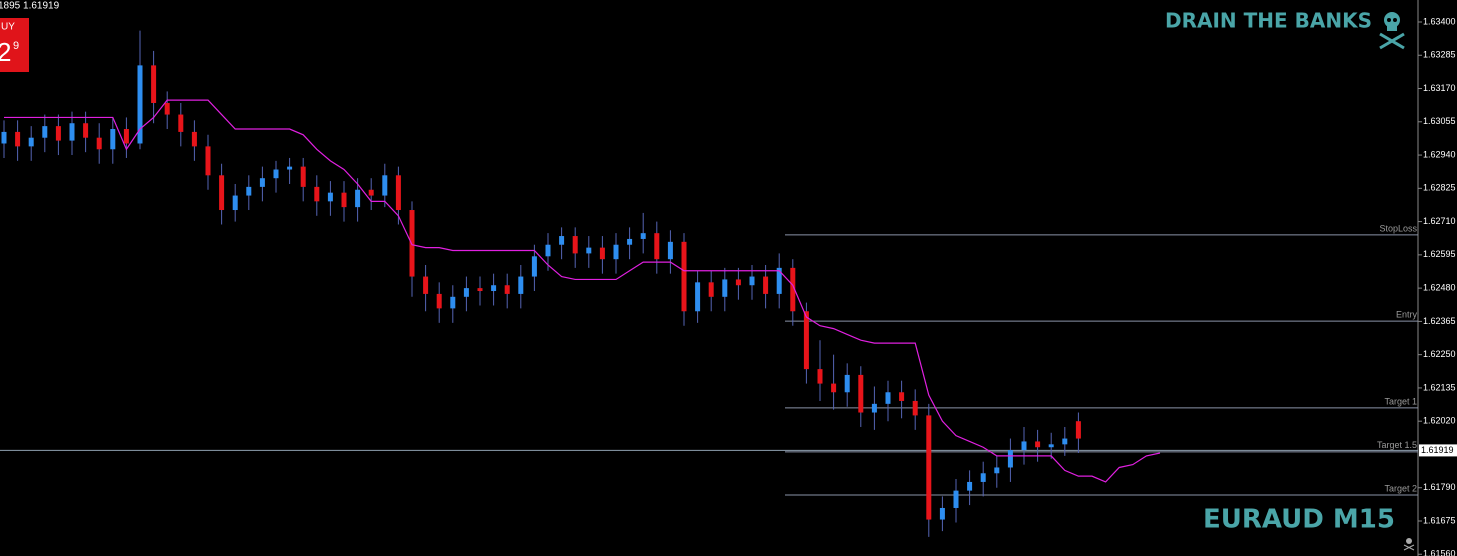  Describe the element at coordinates (1397, 445) in the screenshot. I see `level-label: Target 1.5` at that location.